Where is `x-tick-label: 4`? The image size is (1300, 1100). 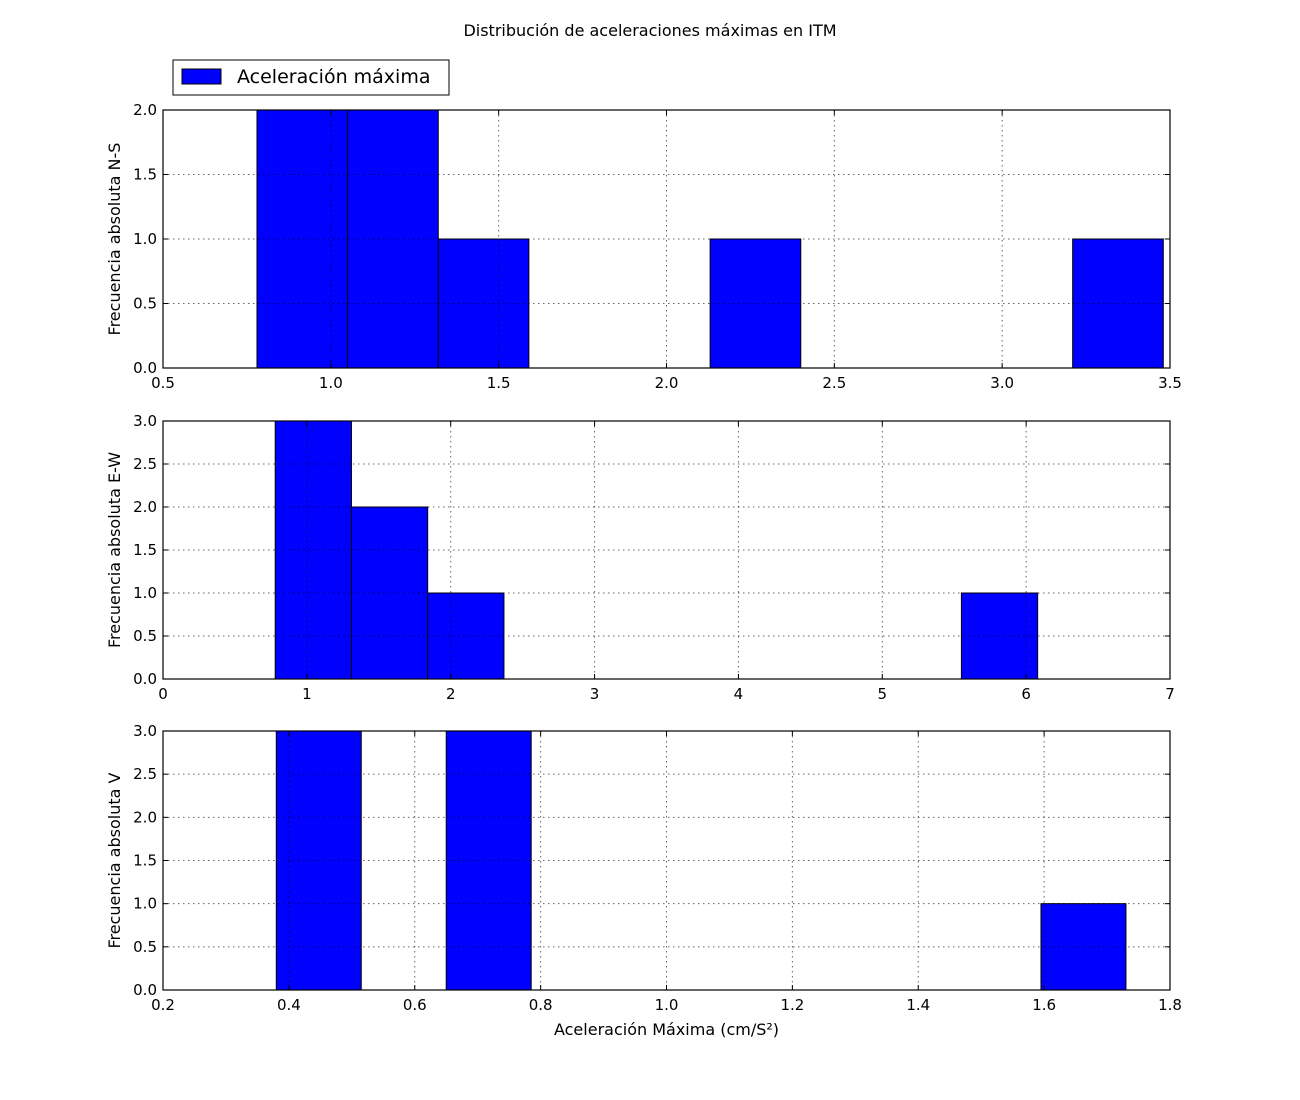
x-tick-label: 4 is located at coordinates (739, 694).